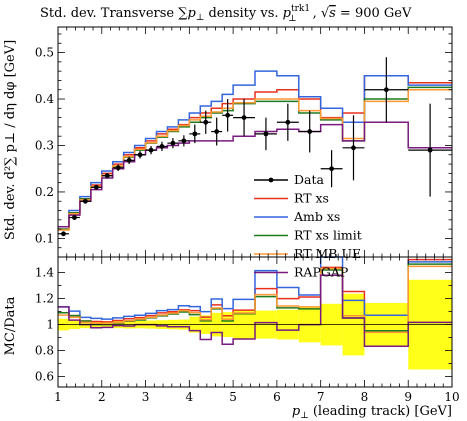  What do you see at coordinates (44, 377) in the screenshot?
I see `y-tick-label-ratio: 0.6` at bounding box center [44, 377].